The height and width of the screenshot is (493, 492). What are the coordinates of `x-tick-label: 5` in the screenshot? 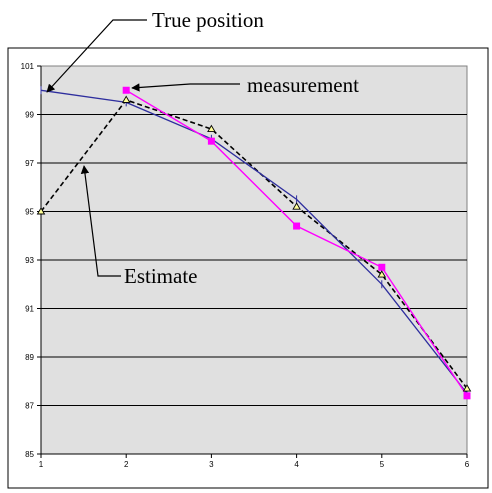 It's located at (382, 464).